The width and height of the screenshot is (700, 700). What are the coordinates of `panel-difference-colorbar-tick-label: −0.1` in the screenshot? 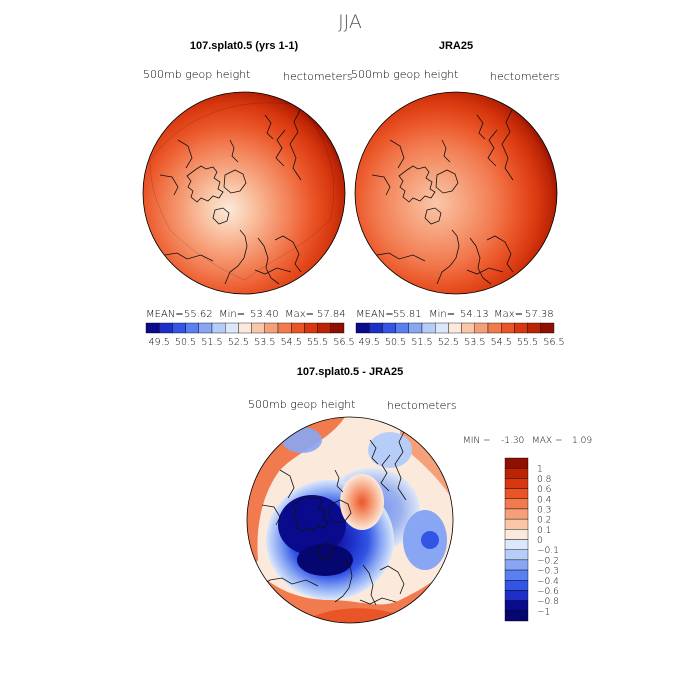 It's located at (548, 551).